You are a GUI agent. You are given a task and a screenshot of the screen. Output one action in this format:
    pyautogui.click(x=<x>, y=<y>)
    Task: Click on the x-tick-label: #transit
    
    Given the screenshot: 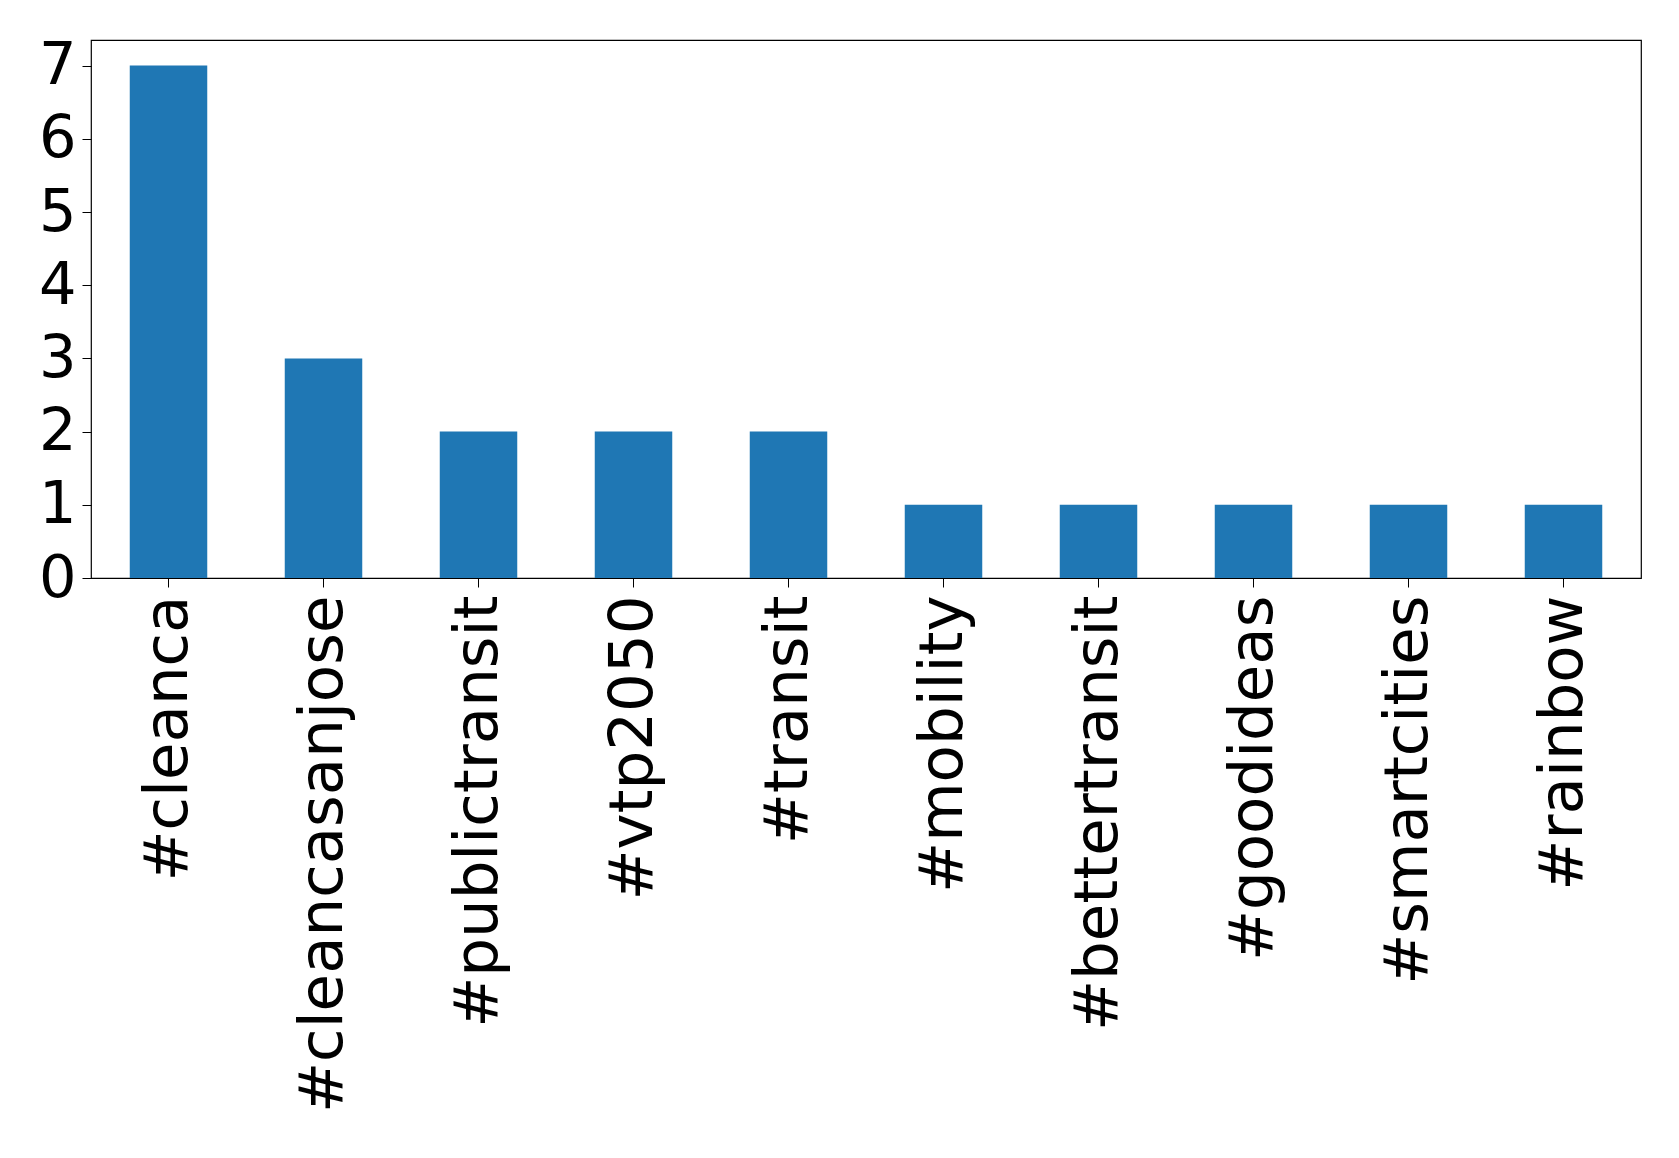 What is the action you would take?
    pyautogui.click(x=785, y=720)
    